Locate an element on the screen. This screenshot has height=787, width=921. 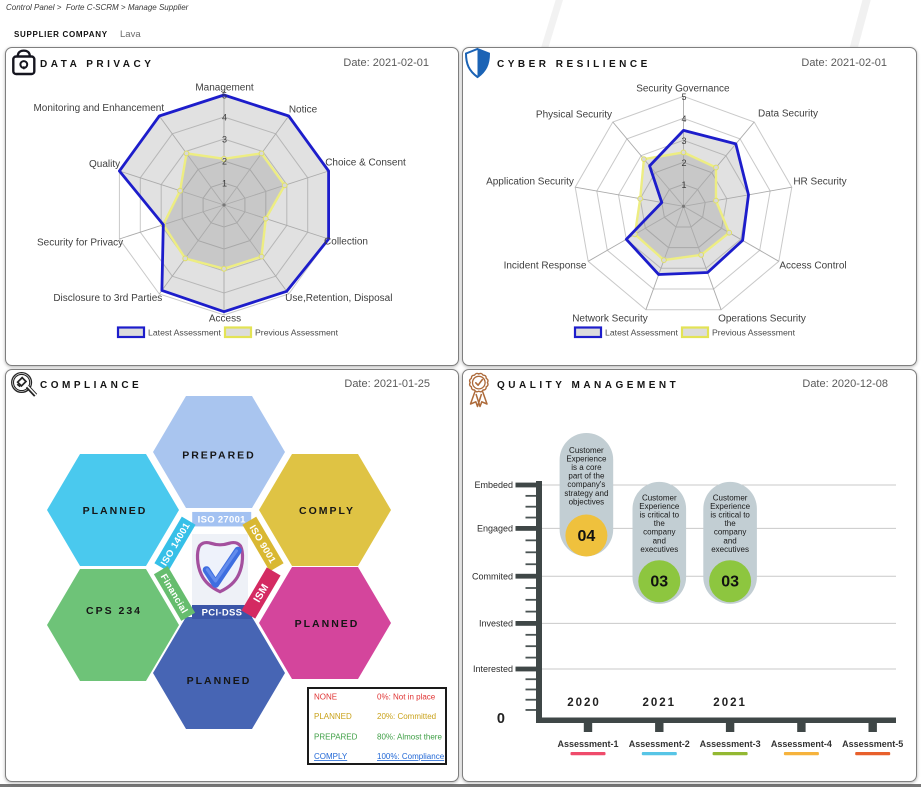
svg-text: is a core is located at coordinates (586, 467).